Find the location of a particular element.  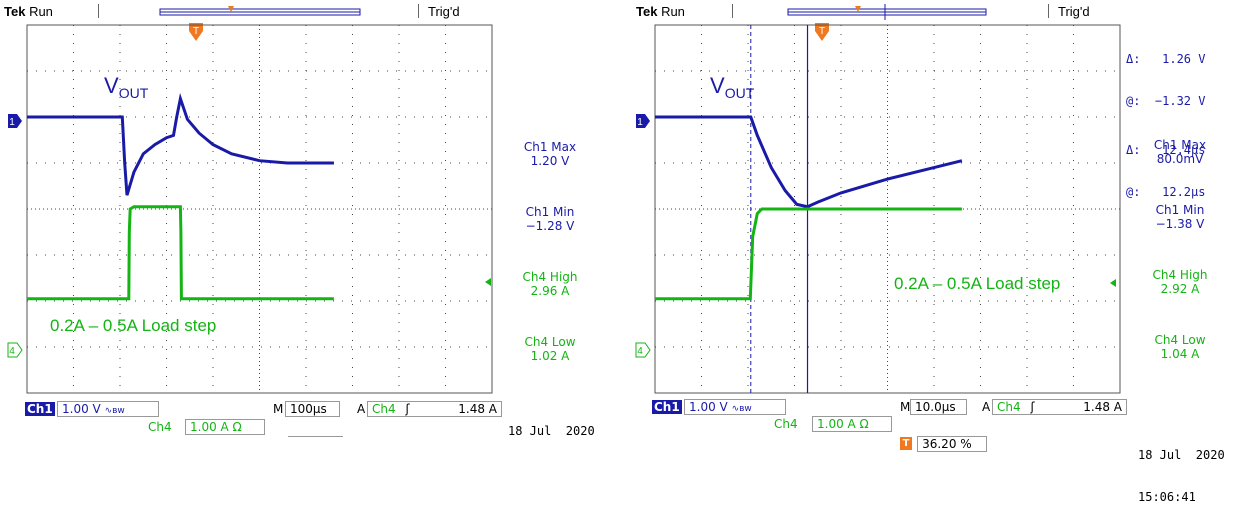

measurement-ch4-high: Ch4 High 2.92 A is located at coordinates (1180, 282).